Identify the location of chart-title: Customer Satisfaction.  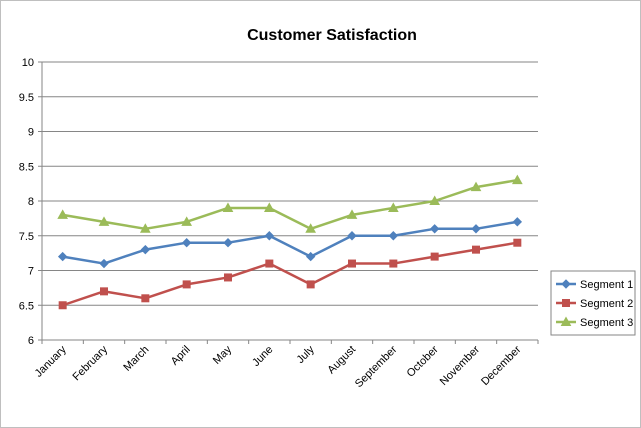
(332, 35).